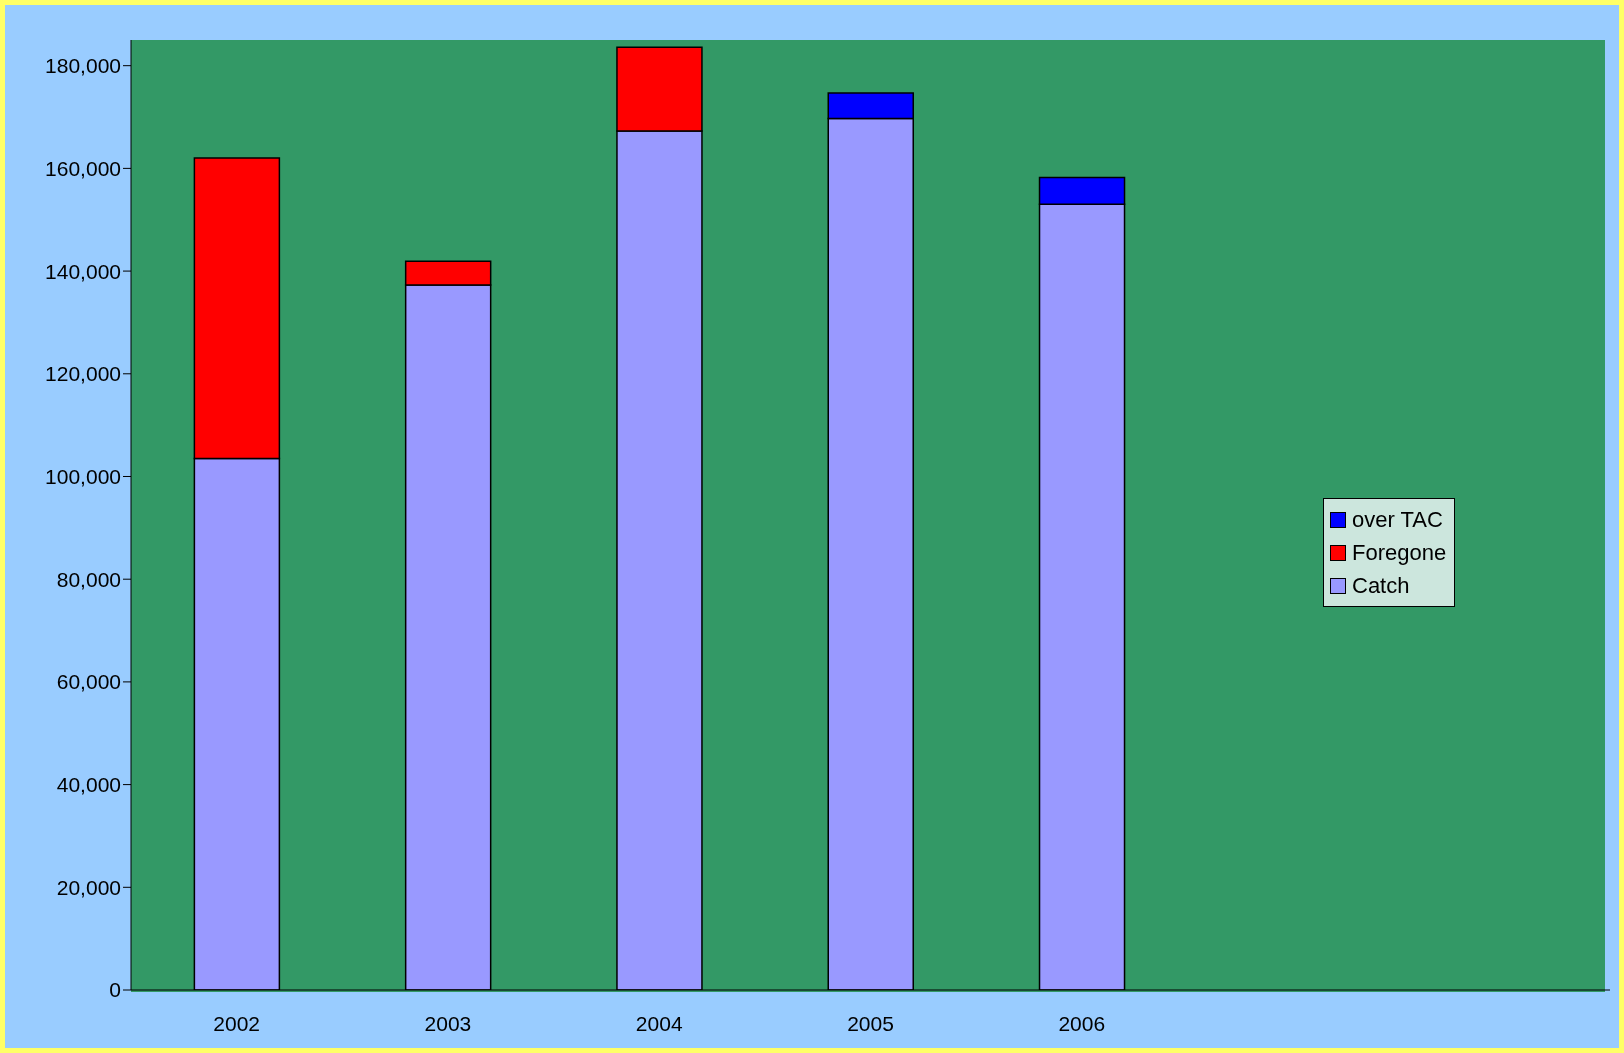  What do you see at coordinates (448, 1023) in the screenshot?
I see `x-tick-label: 2003` at bounding box center [448, 1023].